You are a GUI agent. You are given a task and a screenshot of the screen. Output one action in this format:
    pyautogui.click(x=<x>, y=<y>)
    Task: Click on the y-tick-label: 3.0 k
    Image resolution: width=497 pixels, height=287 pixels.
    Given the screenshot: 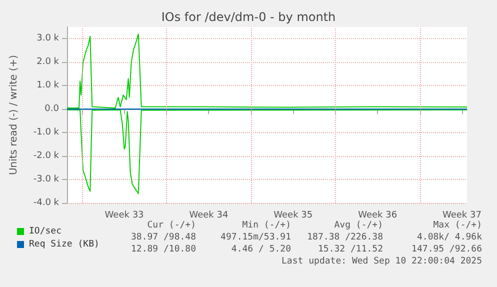 What is the action you would take?
    pyautogui.click(x=48, y=39)
    